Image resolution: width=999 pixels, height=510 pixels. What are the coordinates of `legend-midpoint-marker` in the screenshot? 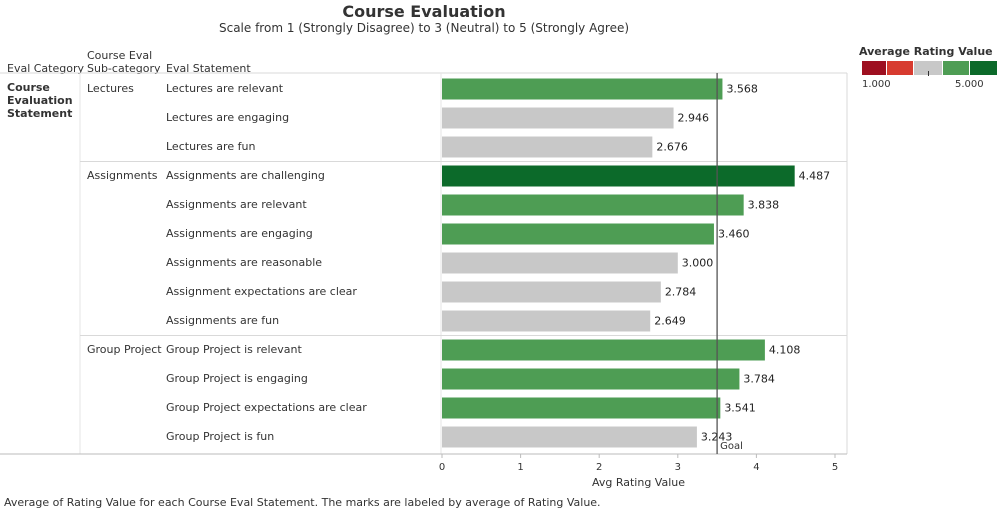 It's located at (928, 73).